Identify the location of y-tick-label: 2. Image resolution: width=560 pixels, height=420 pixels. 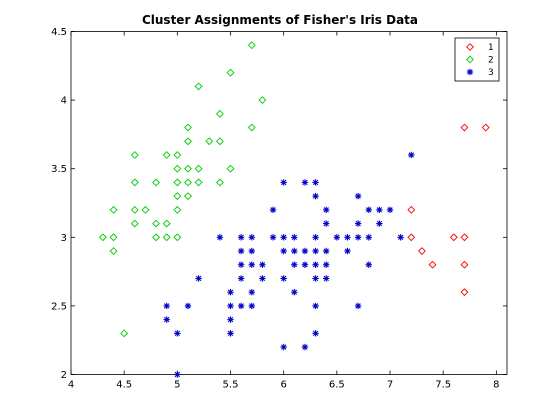
(64, 375).